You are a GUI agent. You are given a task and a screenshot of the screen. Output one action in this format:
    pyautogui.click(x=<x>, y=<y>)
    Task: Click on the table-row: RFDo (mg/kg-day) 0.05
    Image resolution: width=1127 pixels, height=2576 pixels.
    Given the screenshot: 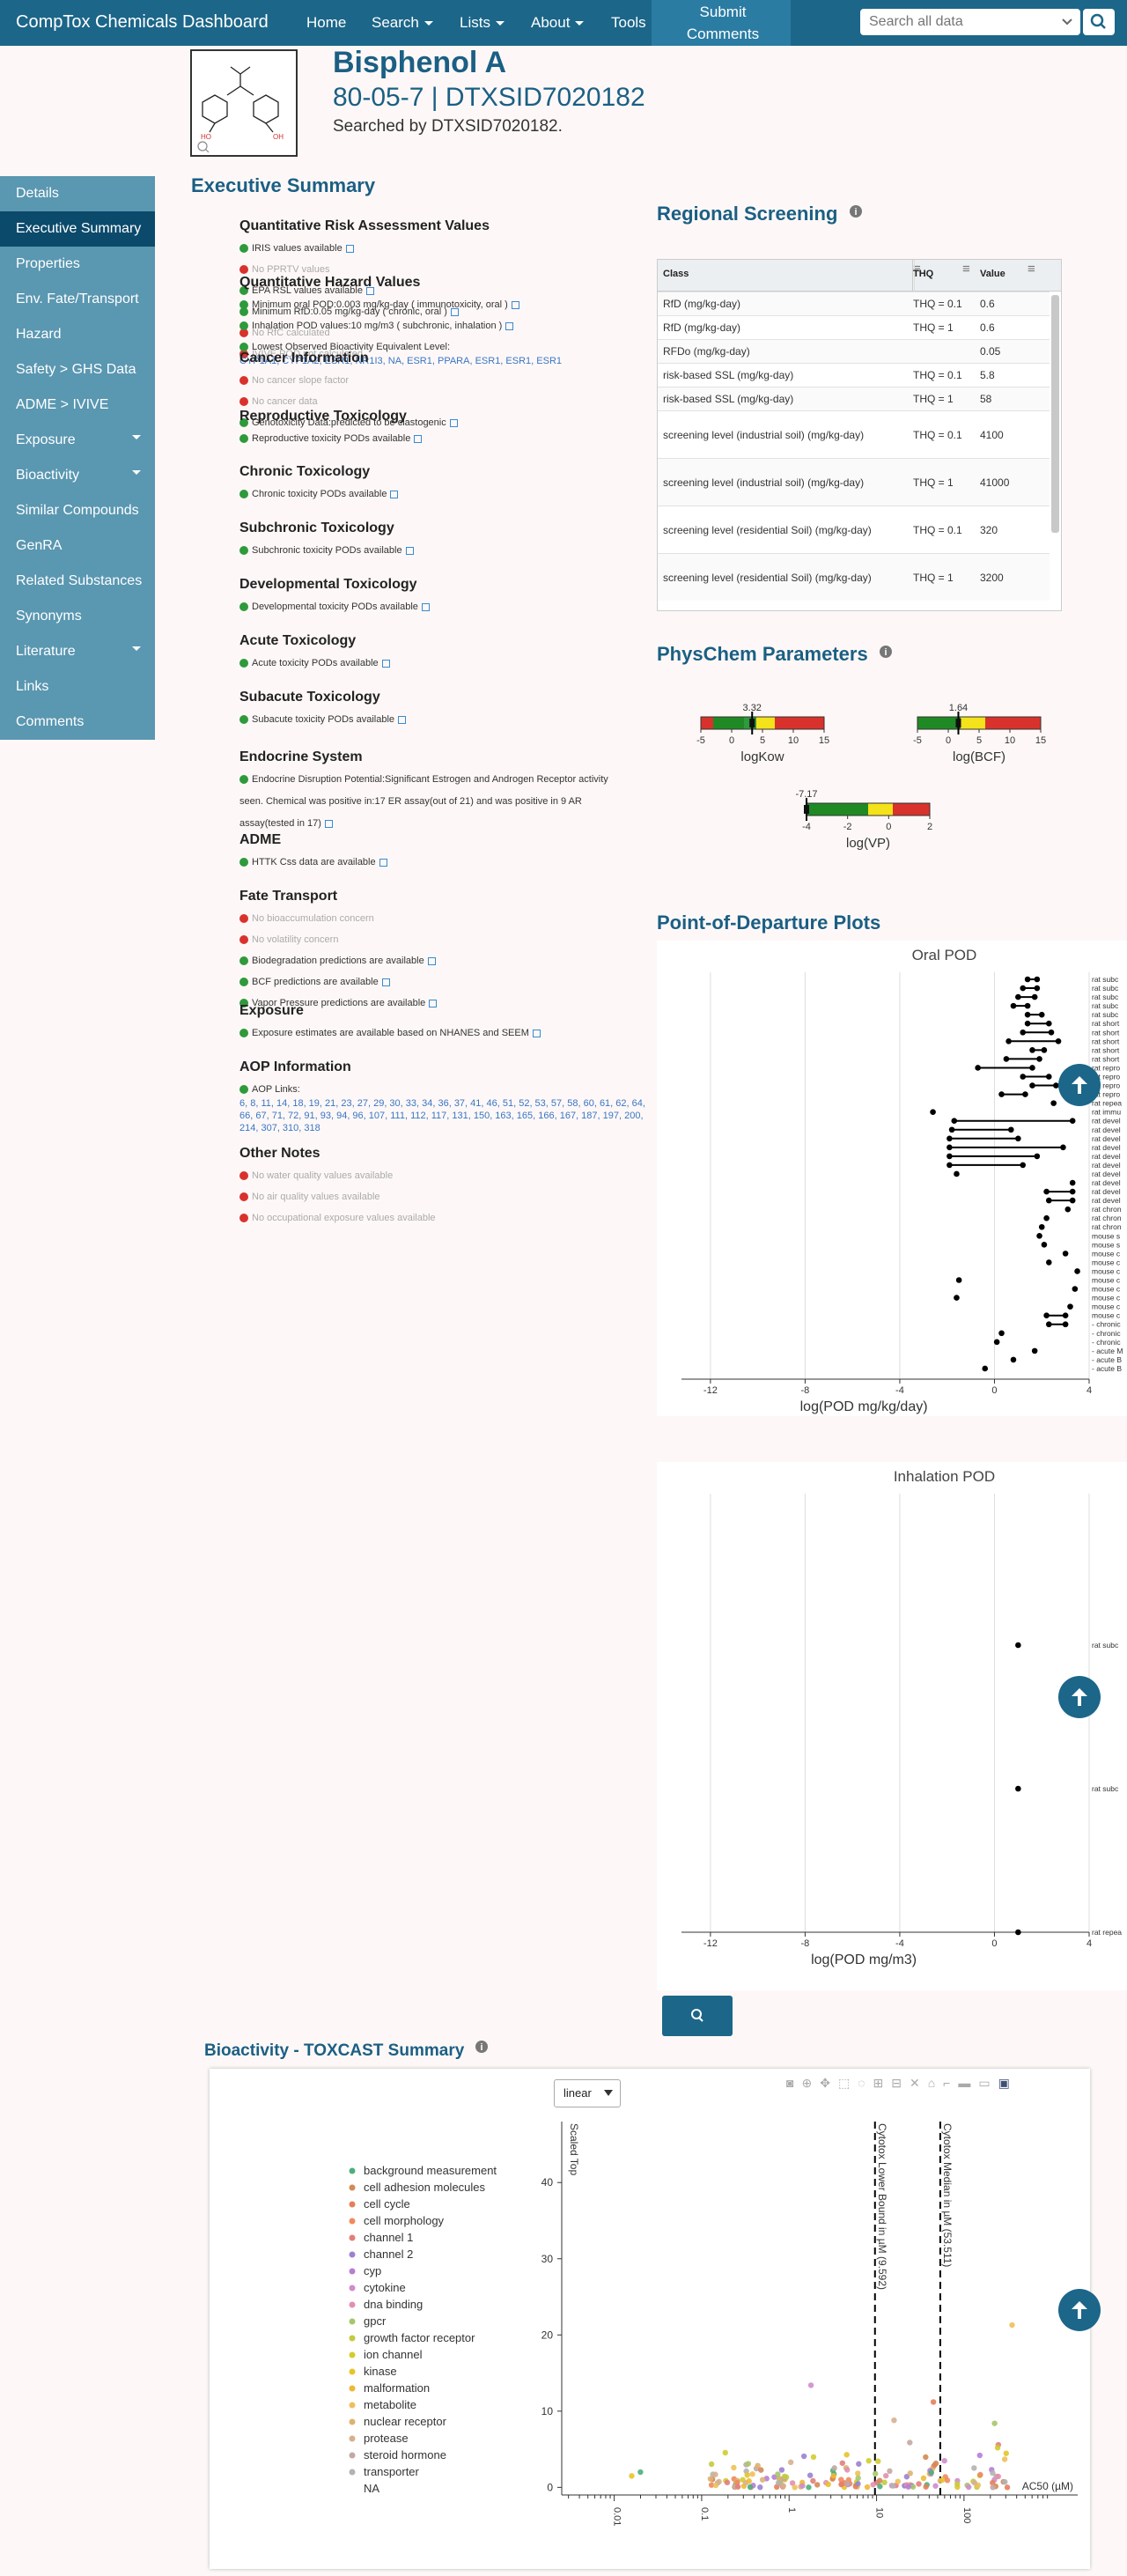 What is the action you would take?
    pyautogui.click(x=854, y=351)
    